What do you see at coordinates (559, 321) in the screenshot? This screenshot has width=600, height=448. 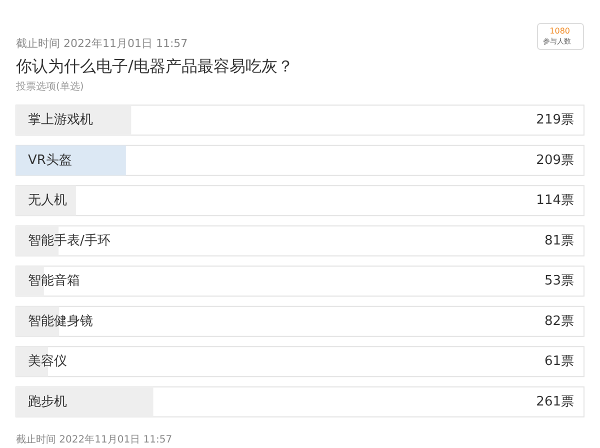 I see `data-label: 82票` at bounding box center [559, 321].